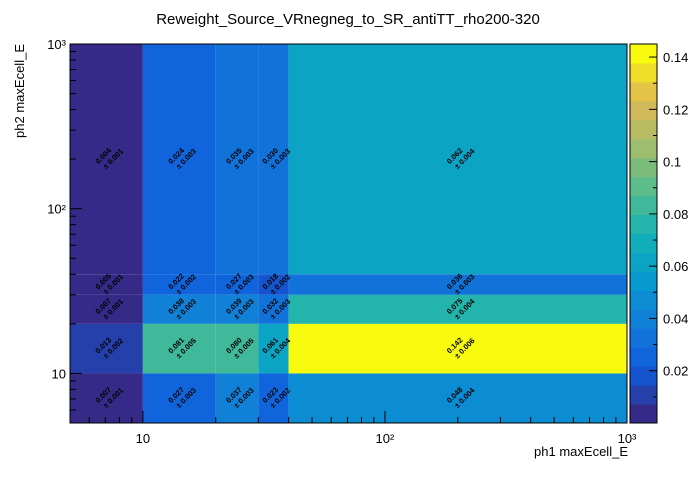  Describe the element at coordinates (59, 373) in the screenshot. I see `y-tick-label: 10` at that location.